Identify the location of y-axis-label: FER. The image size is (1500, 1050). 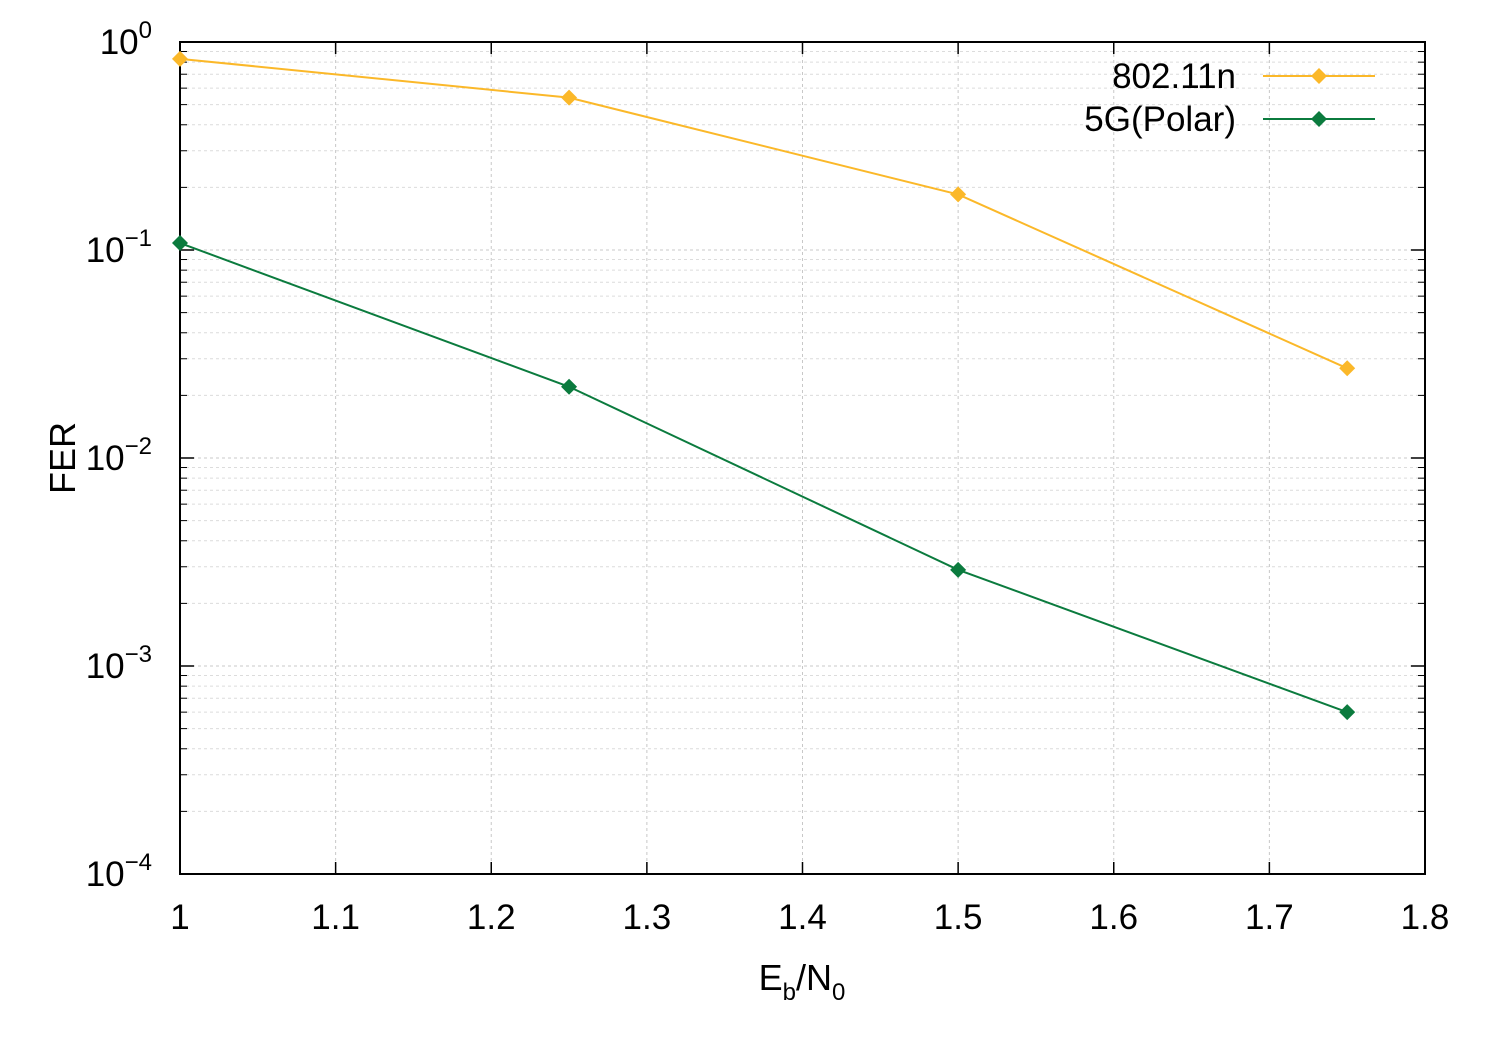
(62, 458).